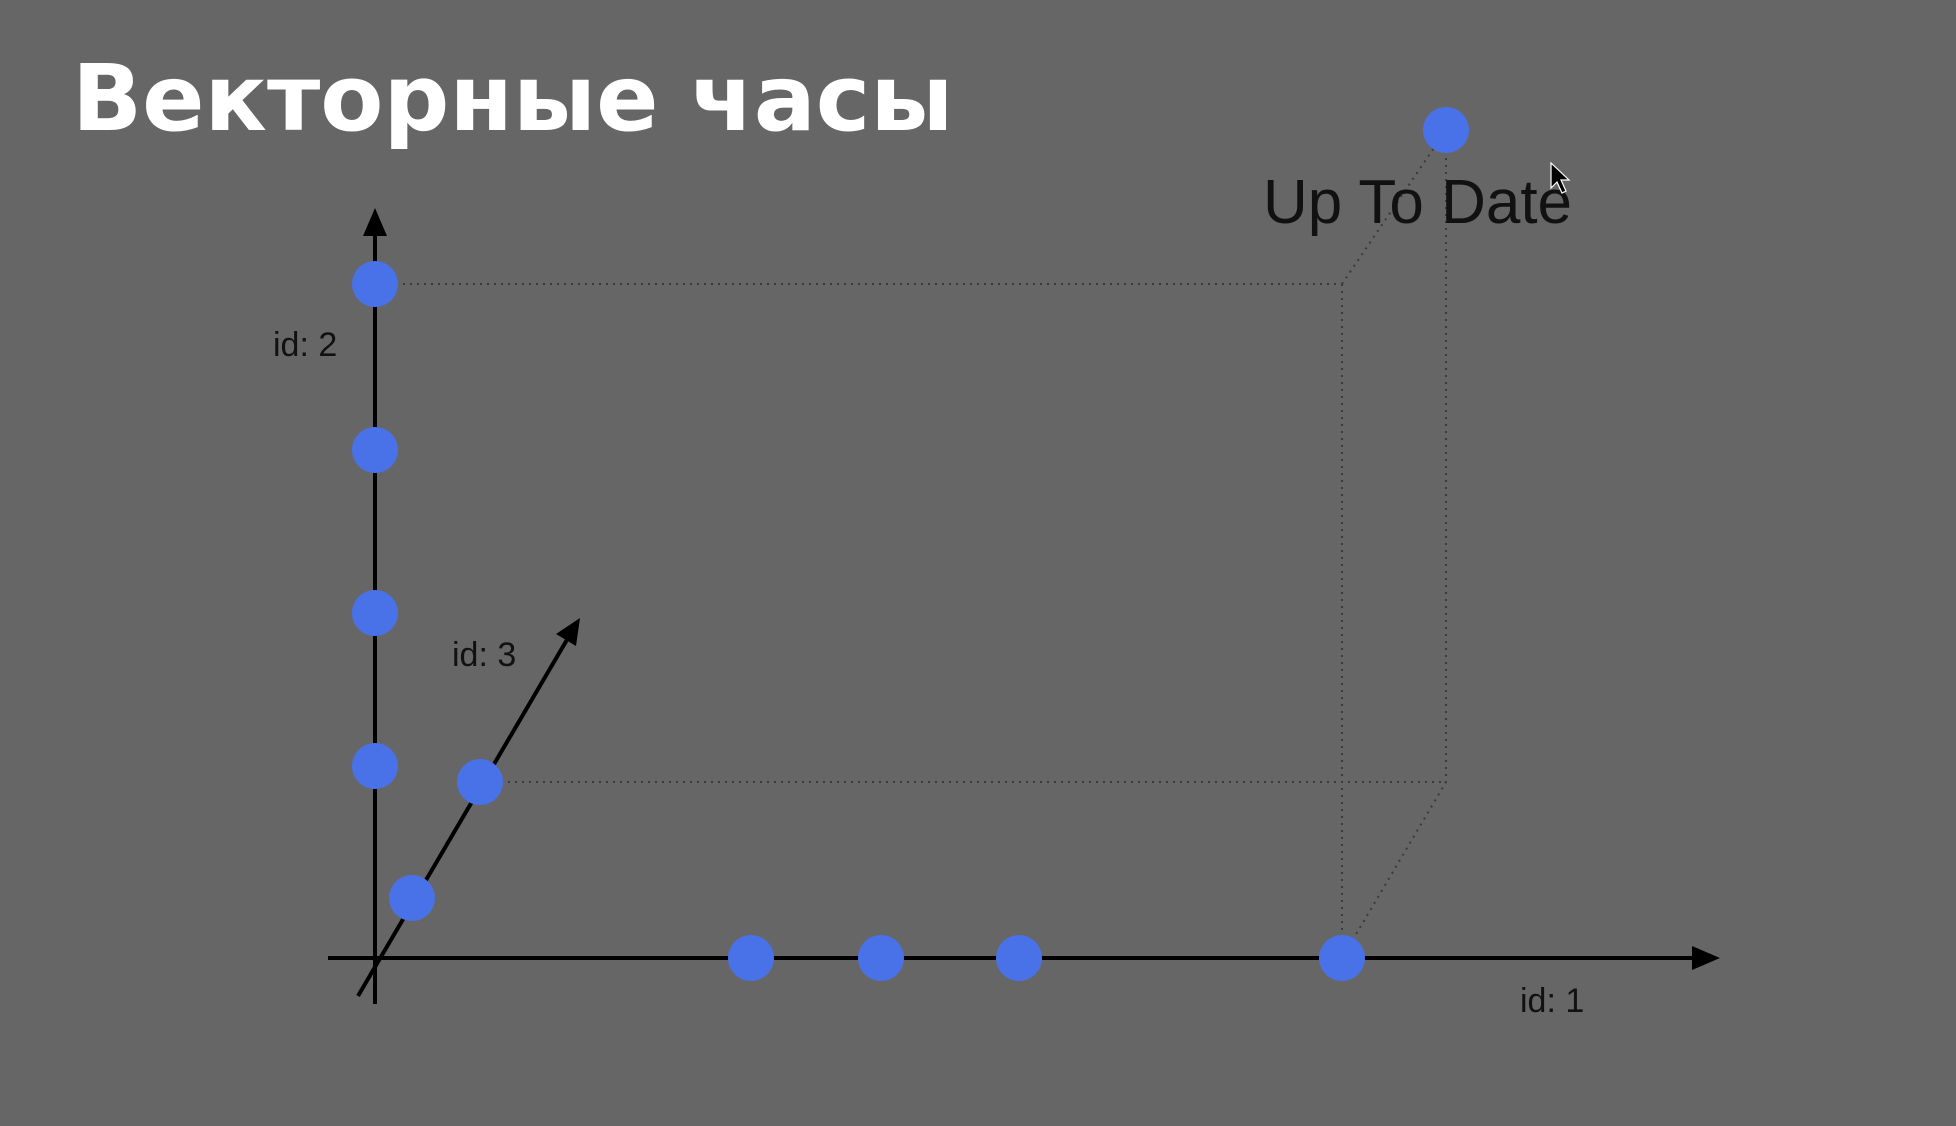  Describe the element at coordinates (568, 632) in the screenshot. I see `axis-z-arrowhead` at that location.